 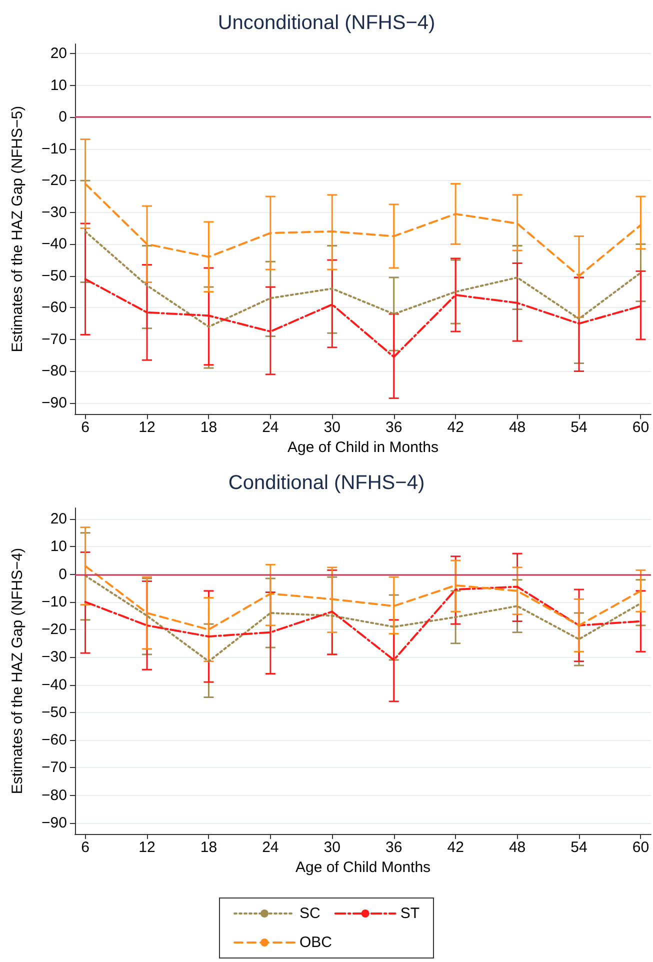 What do you see at coordinates (17, 229) in the screenshot?
I see `y-axis-title: Estimates of the HAZ Gap (NFHS−5)` at bounding box center [17, 229].